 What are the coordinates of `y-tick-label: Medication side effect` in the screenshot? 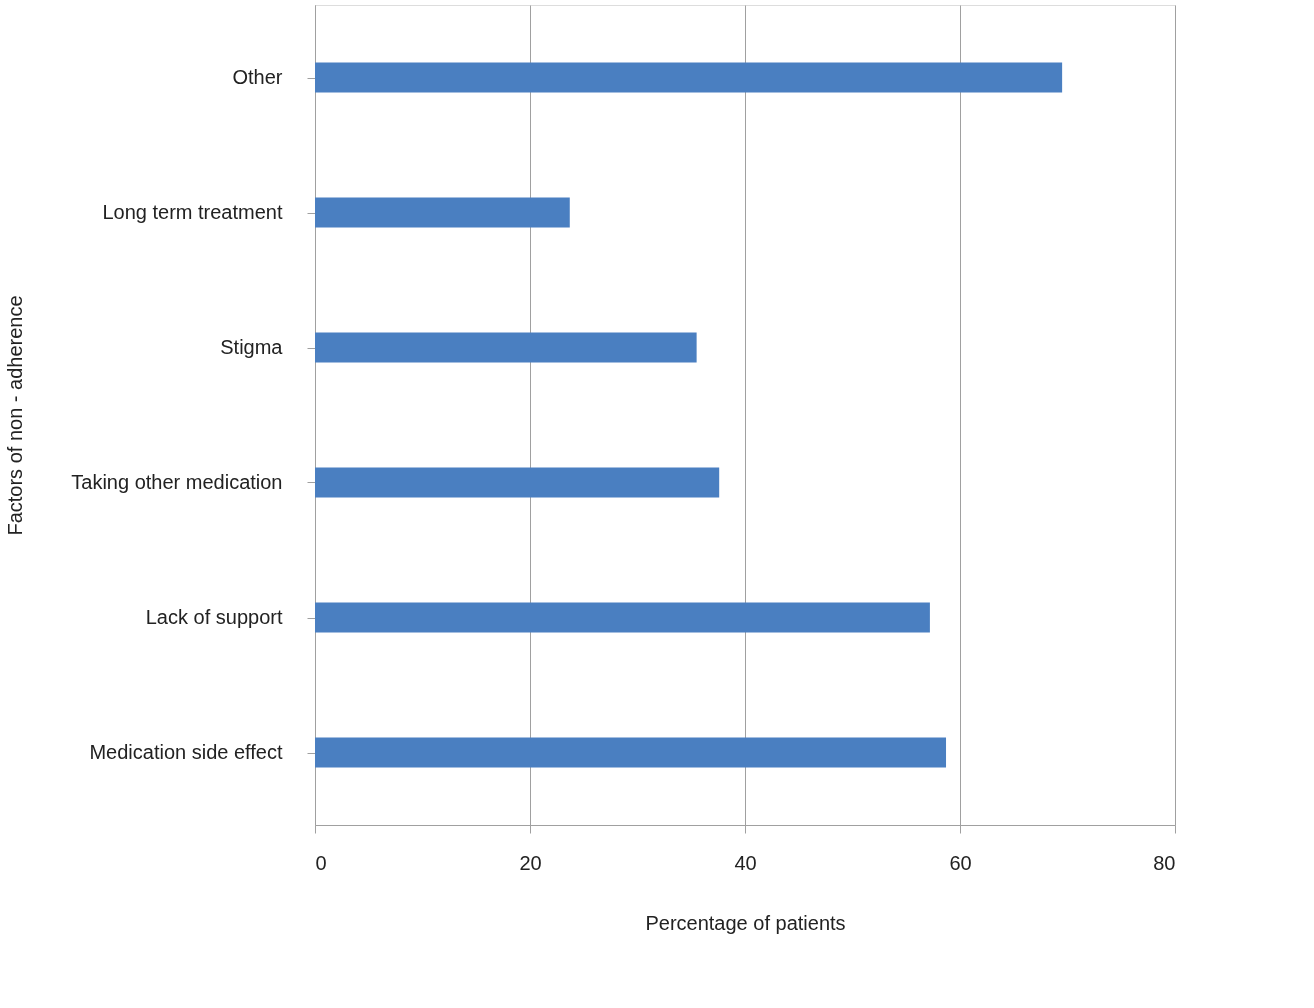 It's located at (186, 752).